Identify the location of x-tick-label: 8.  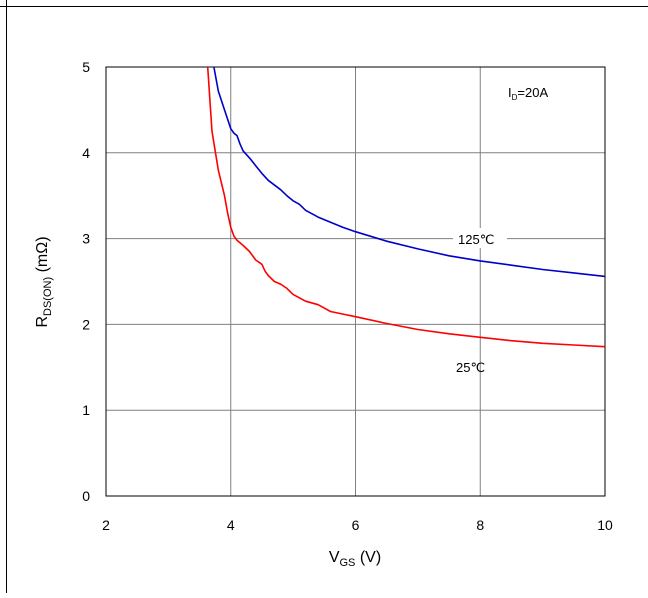
(480, 525).